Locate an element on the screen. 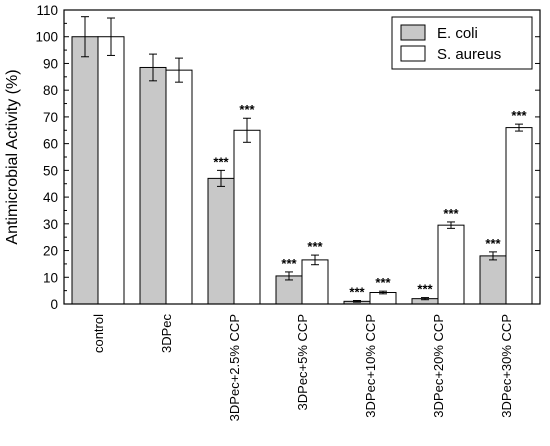 The image size is (550, 446). y-tick-label: 0 is located at coordinates (54, 304).